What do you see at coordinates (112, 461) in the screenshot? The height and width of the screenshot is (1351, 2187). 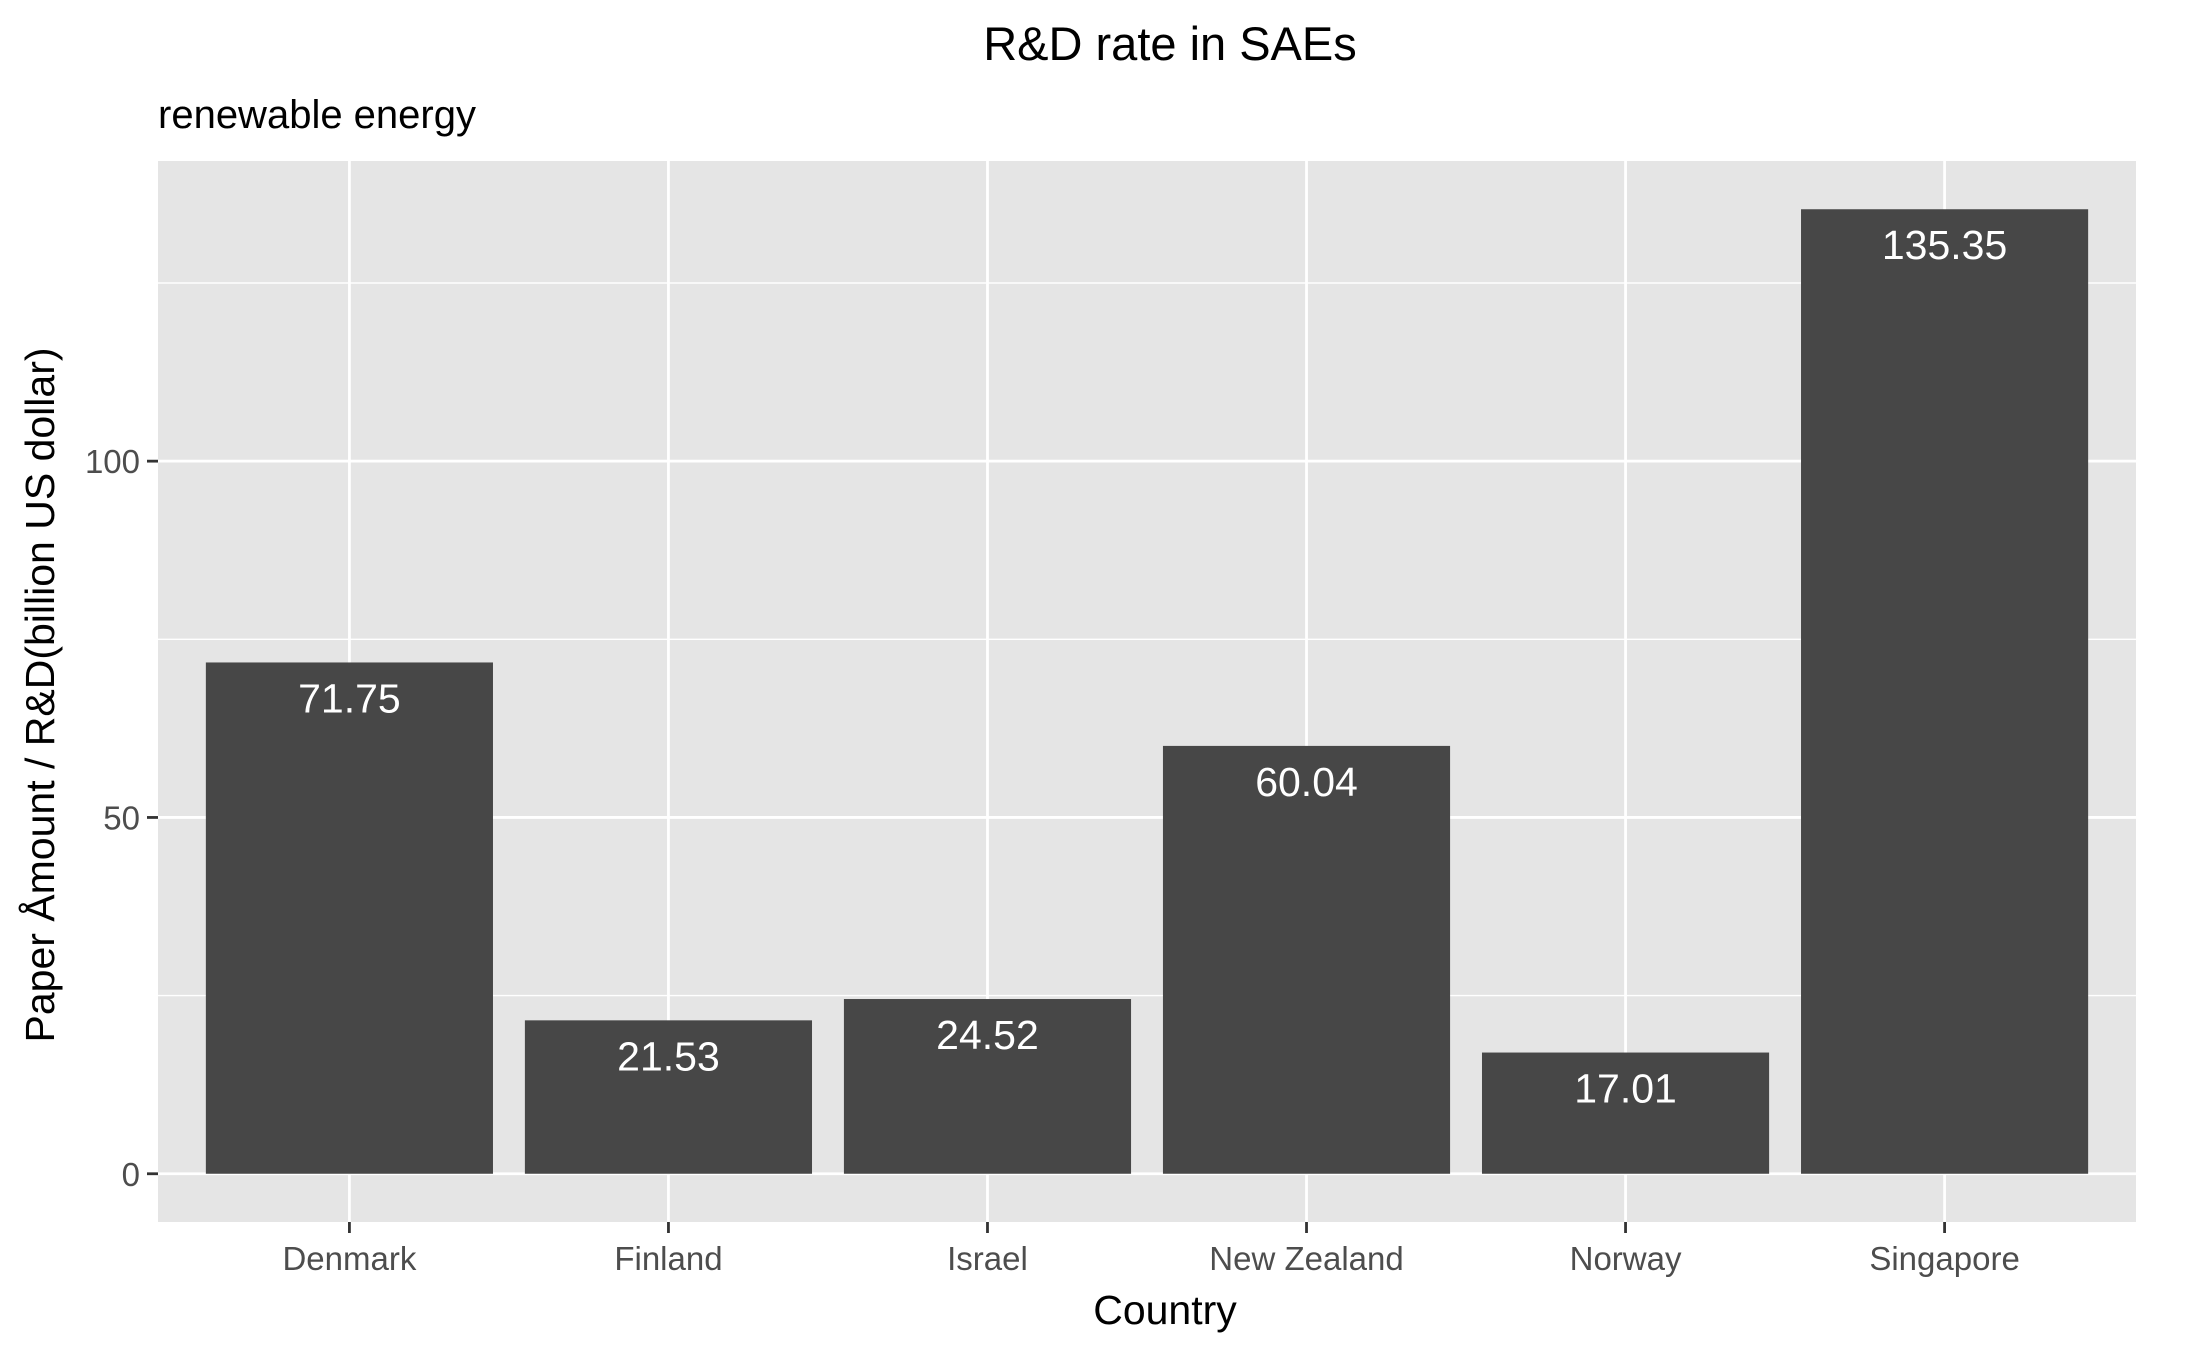 I see `y-tick-label: 100` at bounding box center [112, 461].